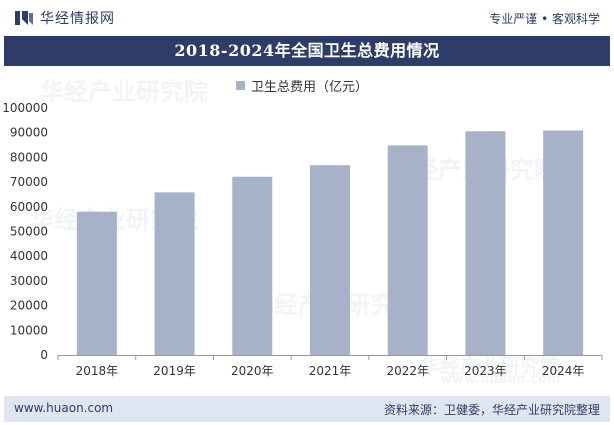 Image resolution: width=614 pixels, height=425 pixels. Describe the element at coordinates (24, 18) in the screenshot. I see `brand-logo-icon` at that location.